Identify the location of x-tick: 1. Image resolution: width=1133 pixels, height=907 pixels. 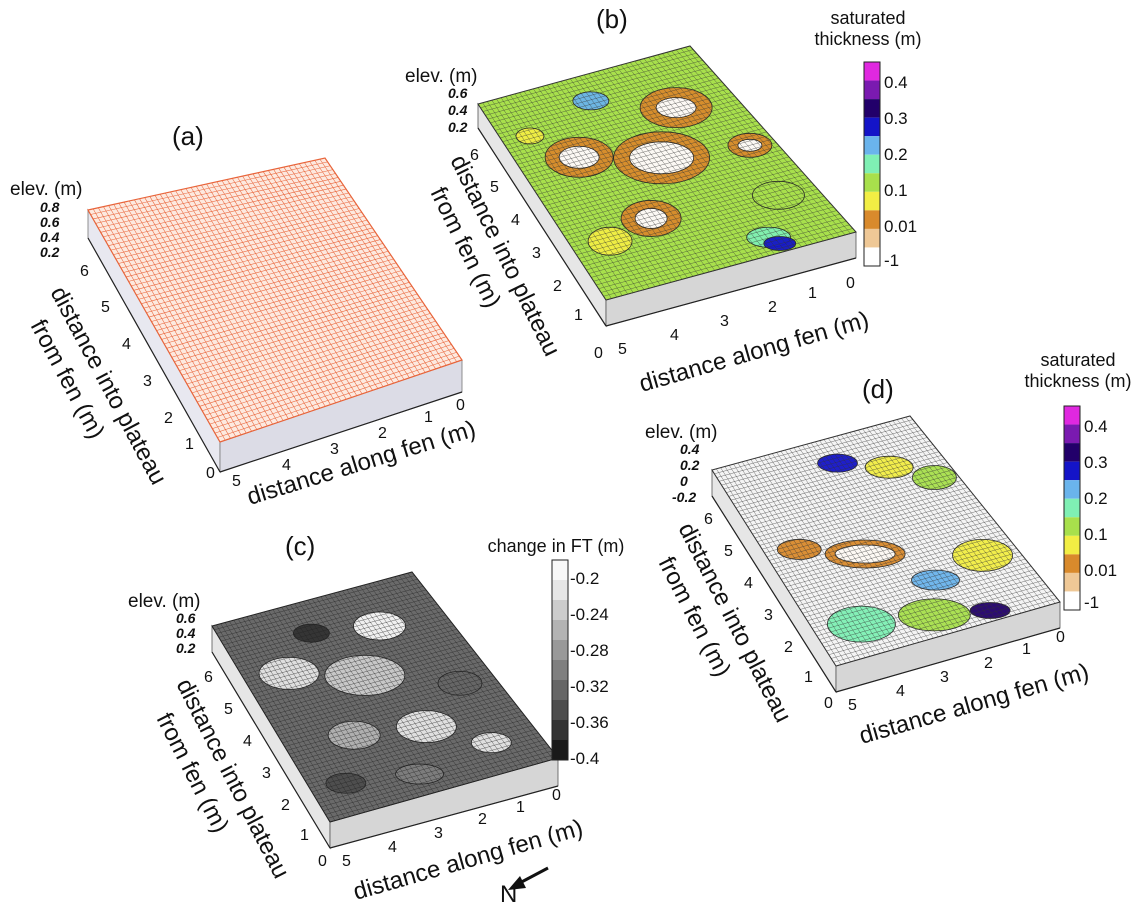
(428, 417).